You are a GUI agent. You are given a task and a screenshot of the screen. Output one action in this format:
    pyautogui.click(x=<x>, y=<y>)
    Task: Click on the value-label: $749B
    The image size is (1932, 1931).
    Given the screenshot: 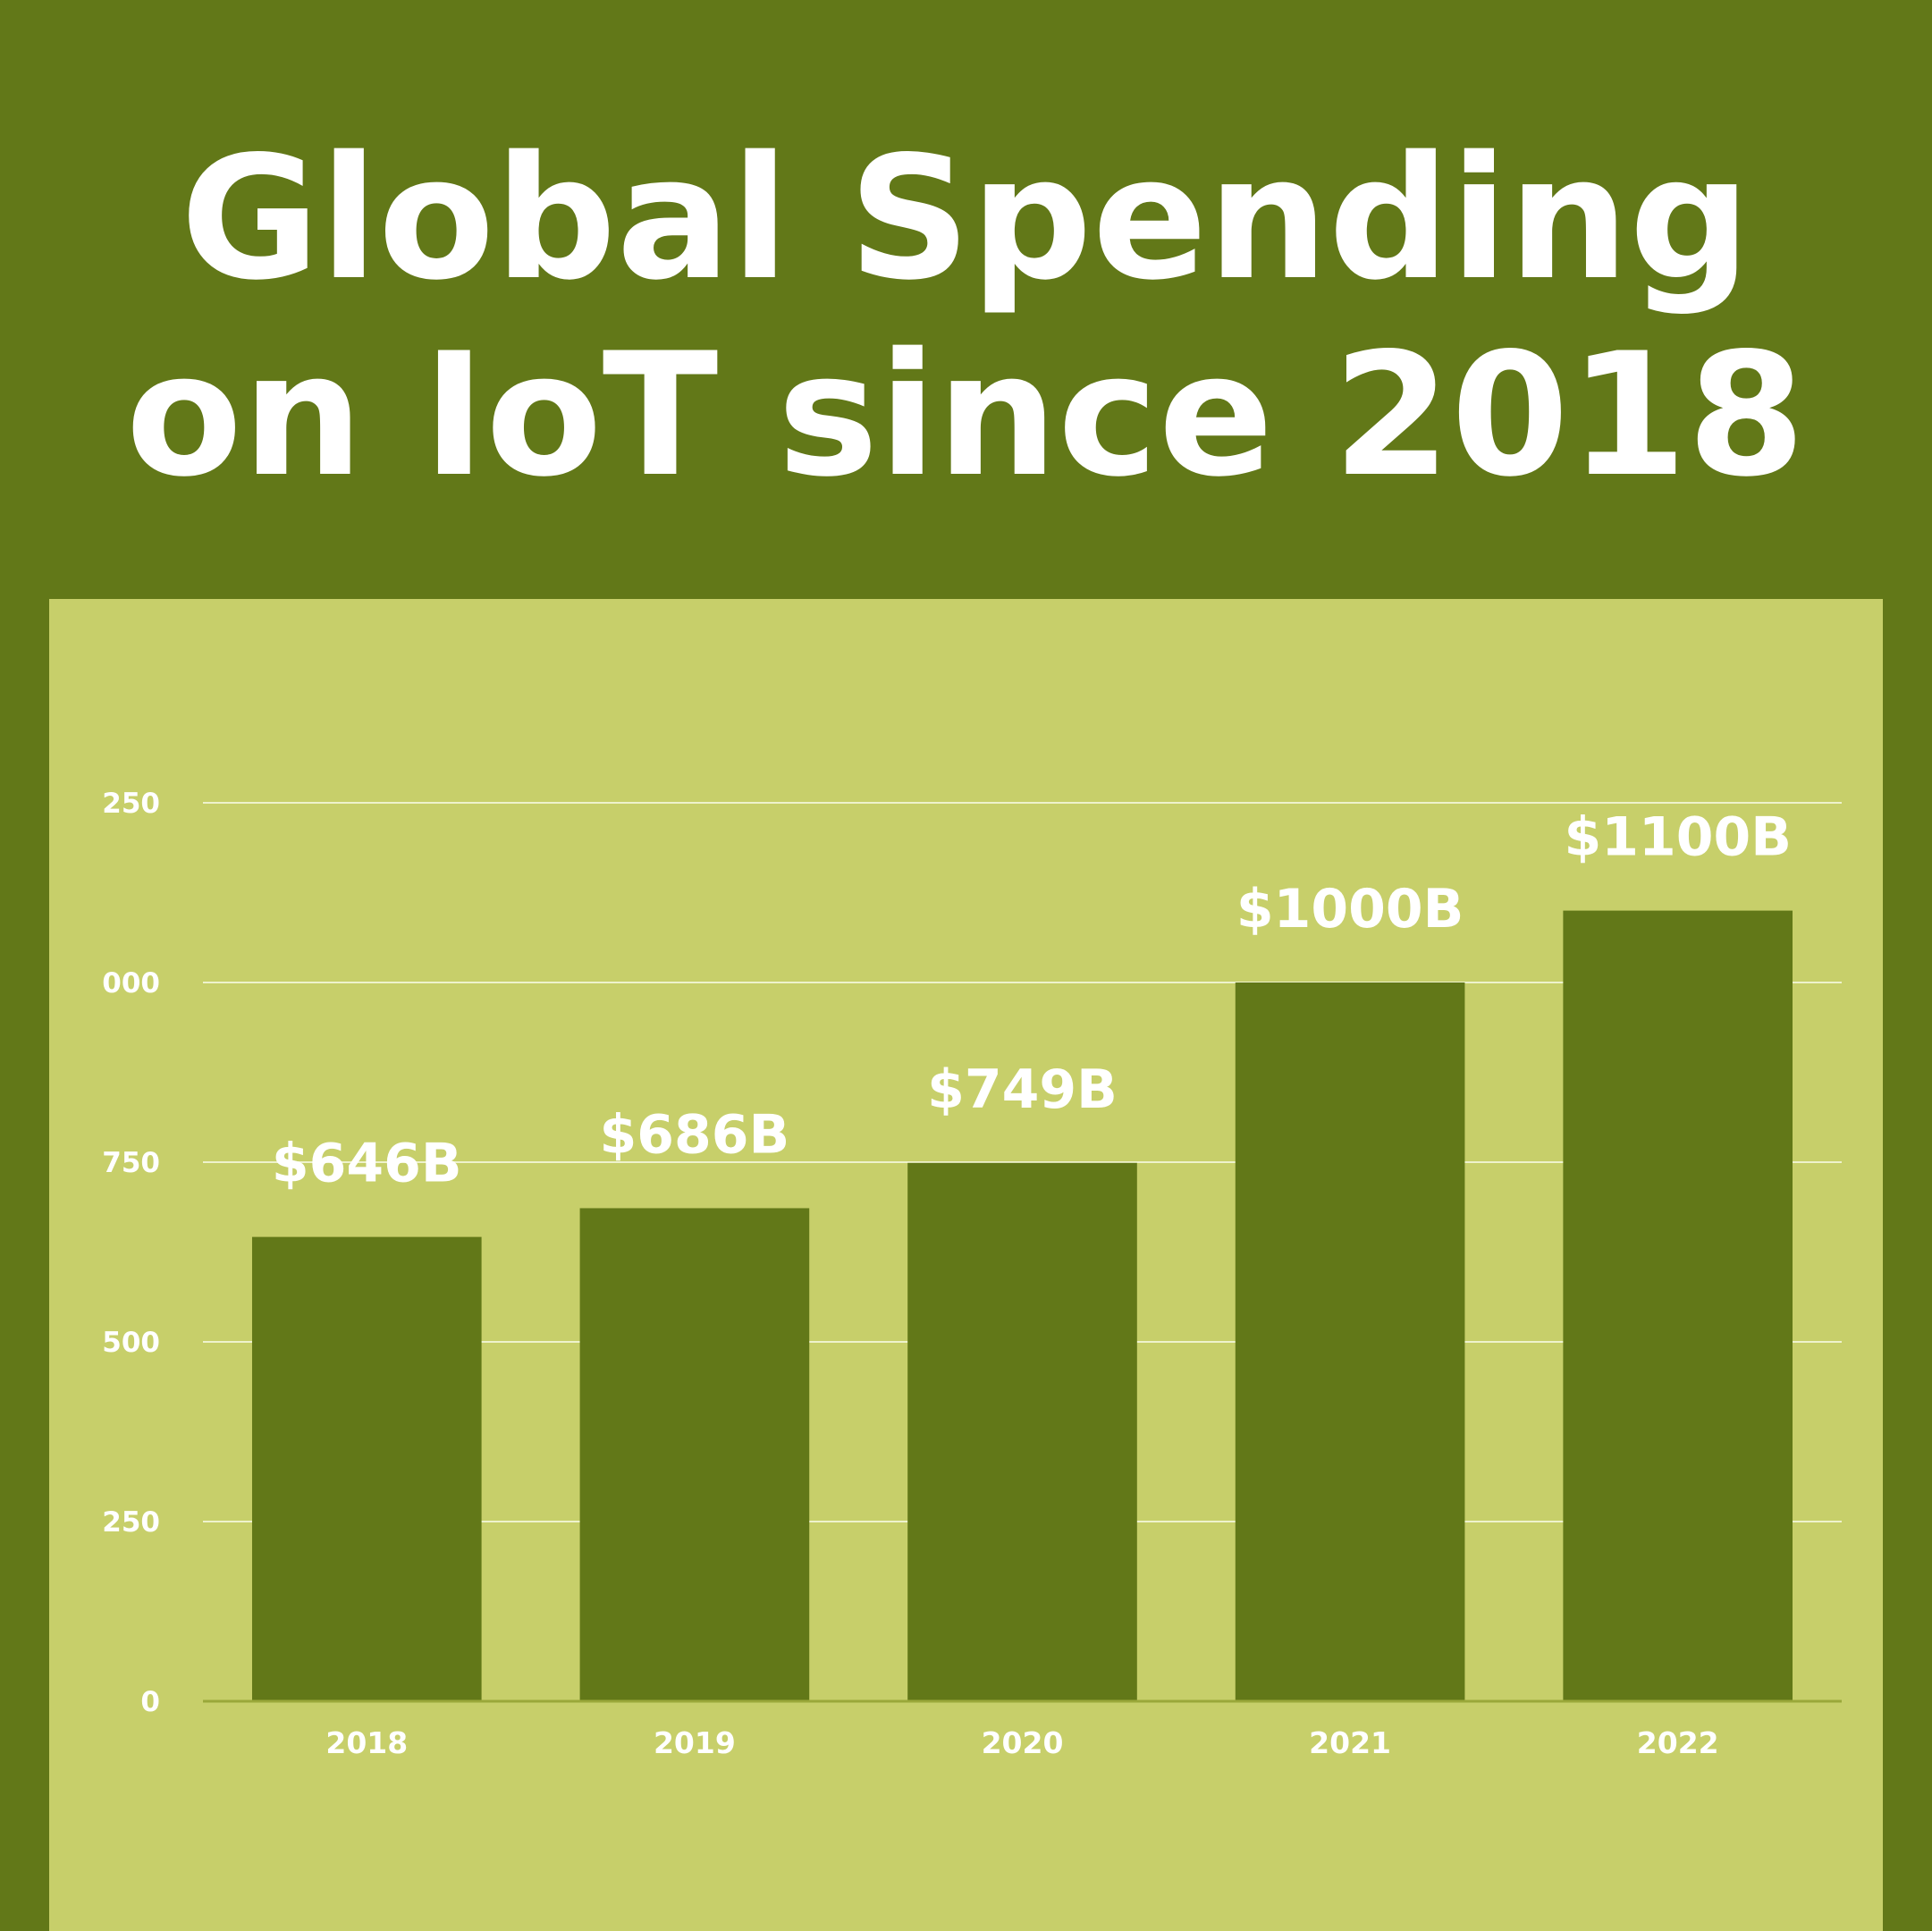 What is the action you would take?
    pyautogui.click(x=1022, y=1089)
    